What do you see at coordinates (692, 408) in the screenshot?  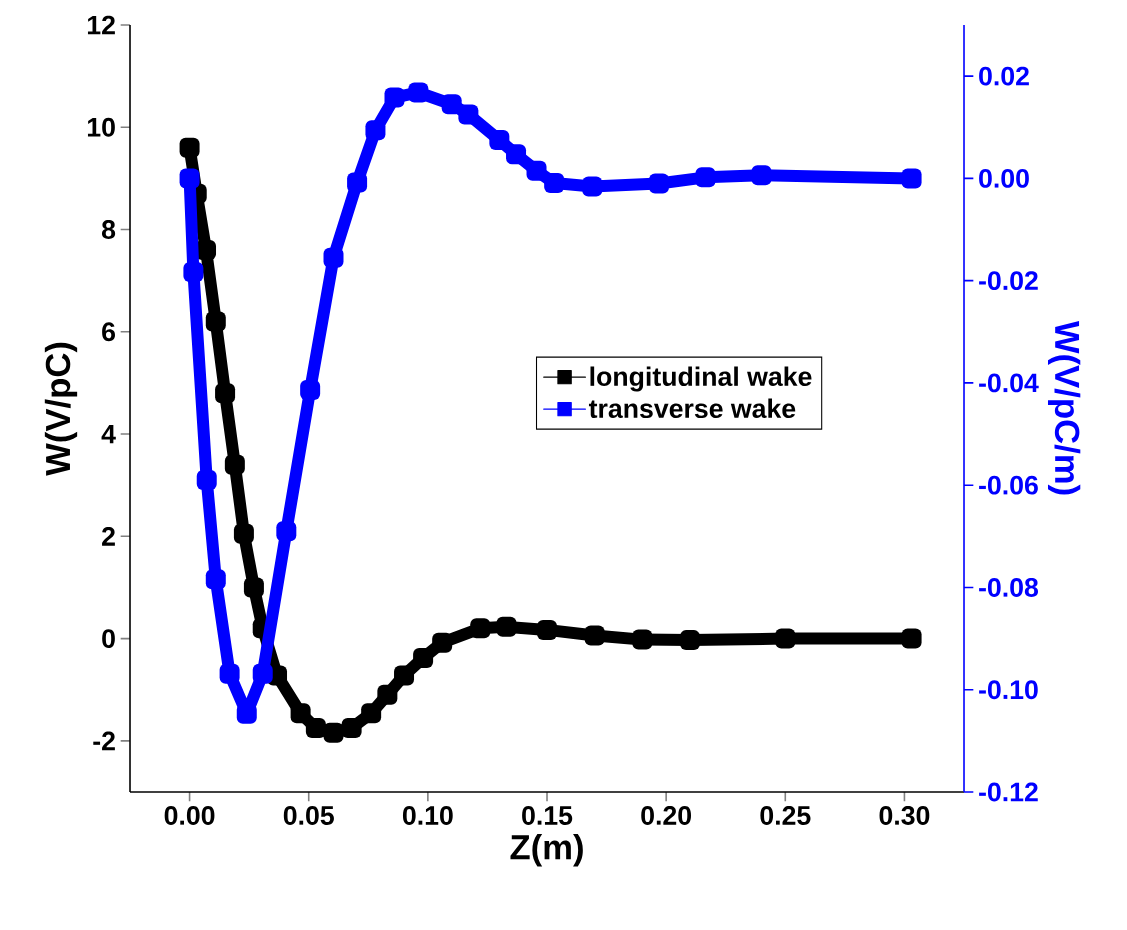 I see `legend-label: transverse wake` at bounding box center [692, 408].